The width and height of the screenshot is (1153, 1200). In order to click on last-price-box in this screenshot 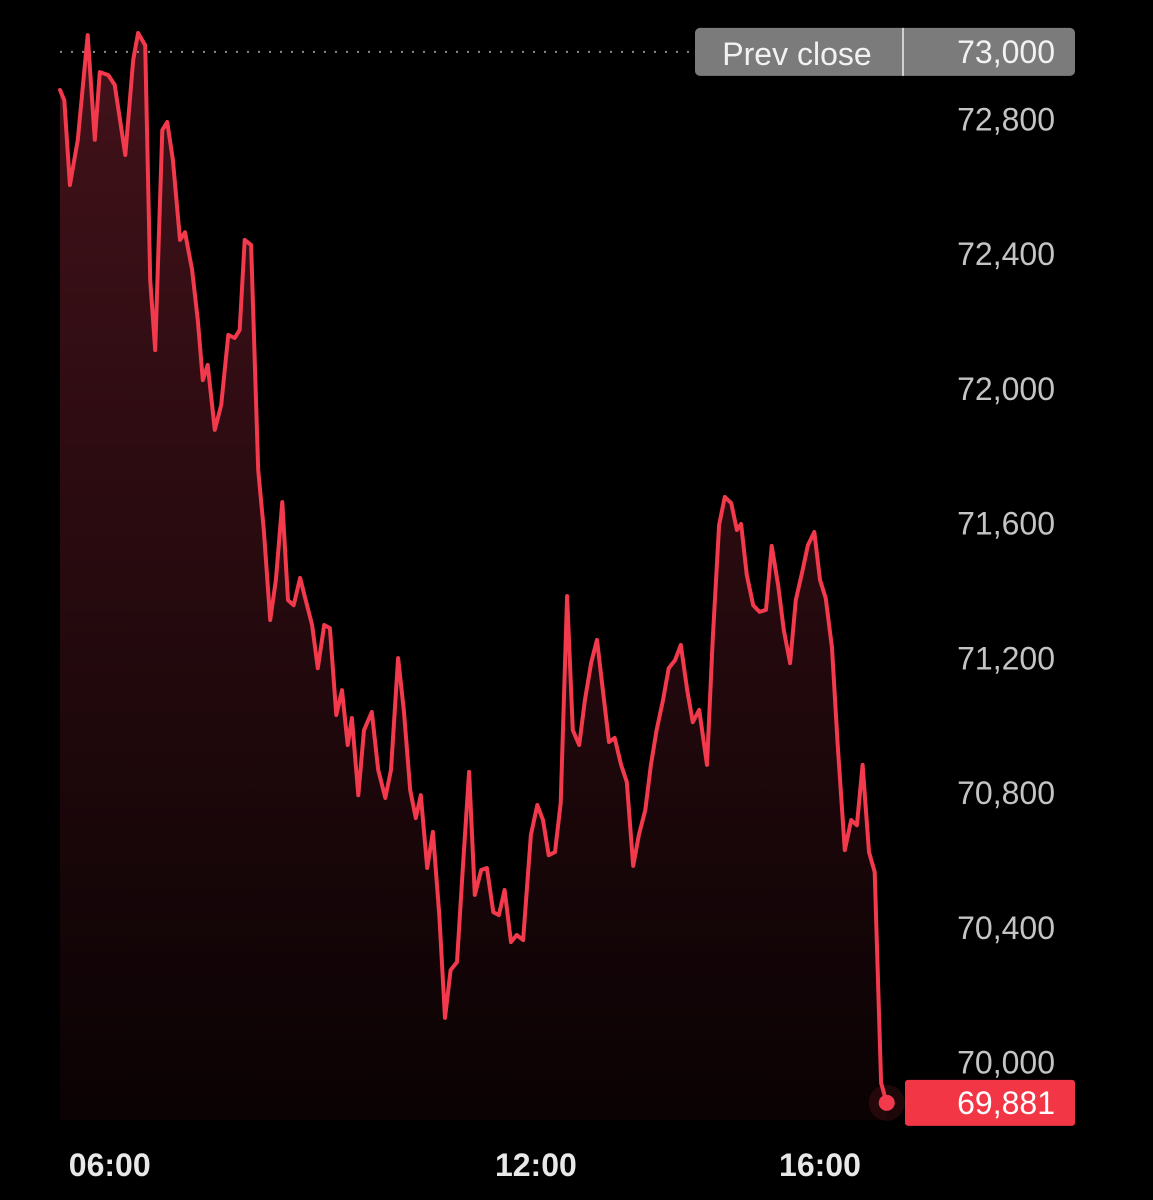, I will do `click(990, 1102)`.